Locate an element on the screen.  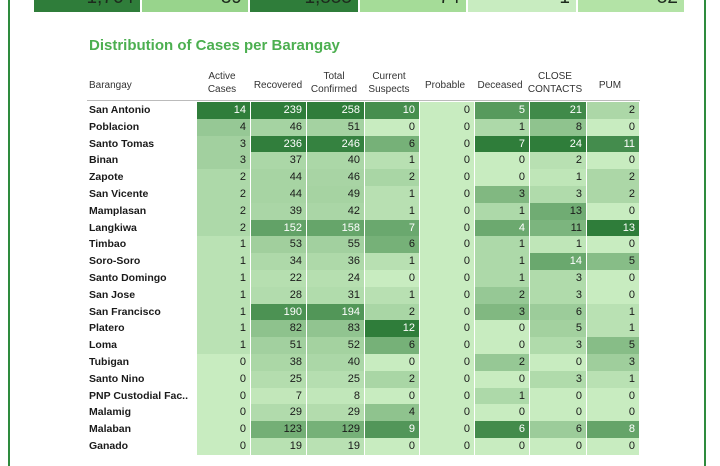
barangay-name: Zapote is located at coordinates (106, 177).